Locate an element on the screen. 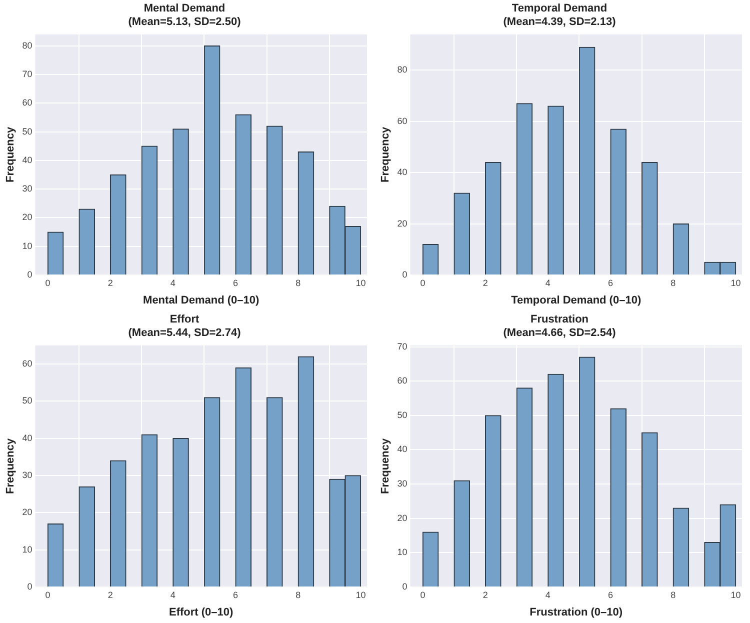 The width and height of the screenshot is (750, 623). x-axis-title: Mental Demand (0–10) is located at coordinates (201, 300).